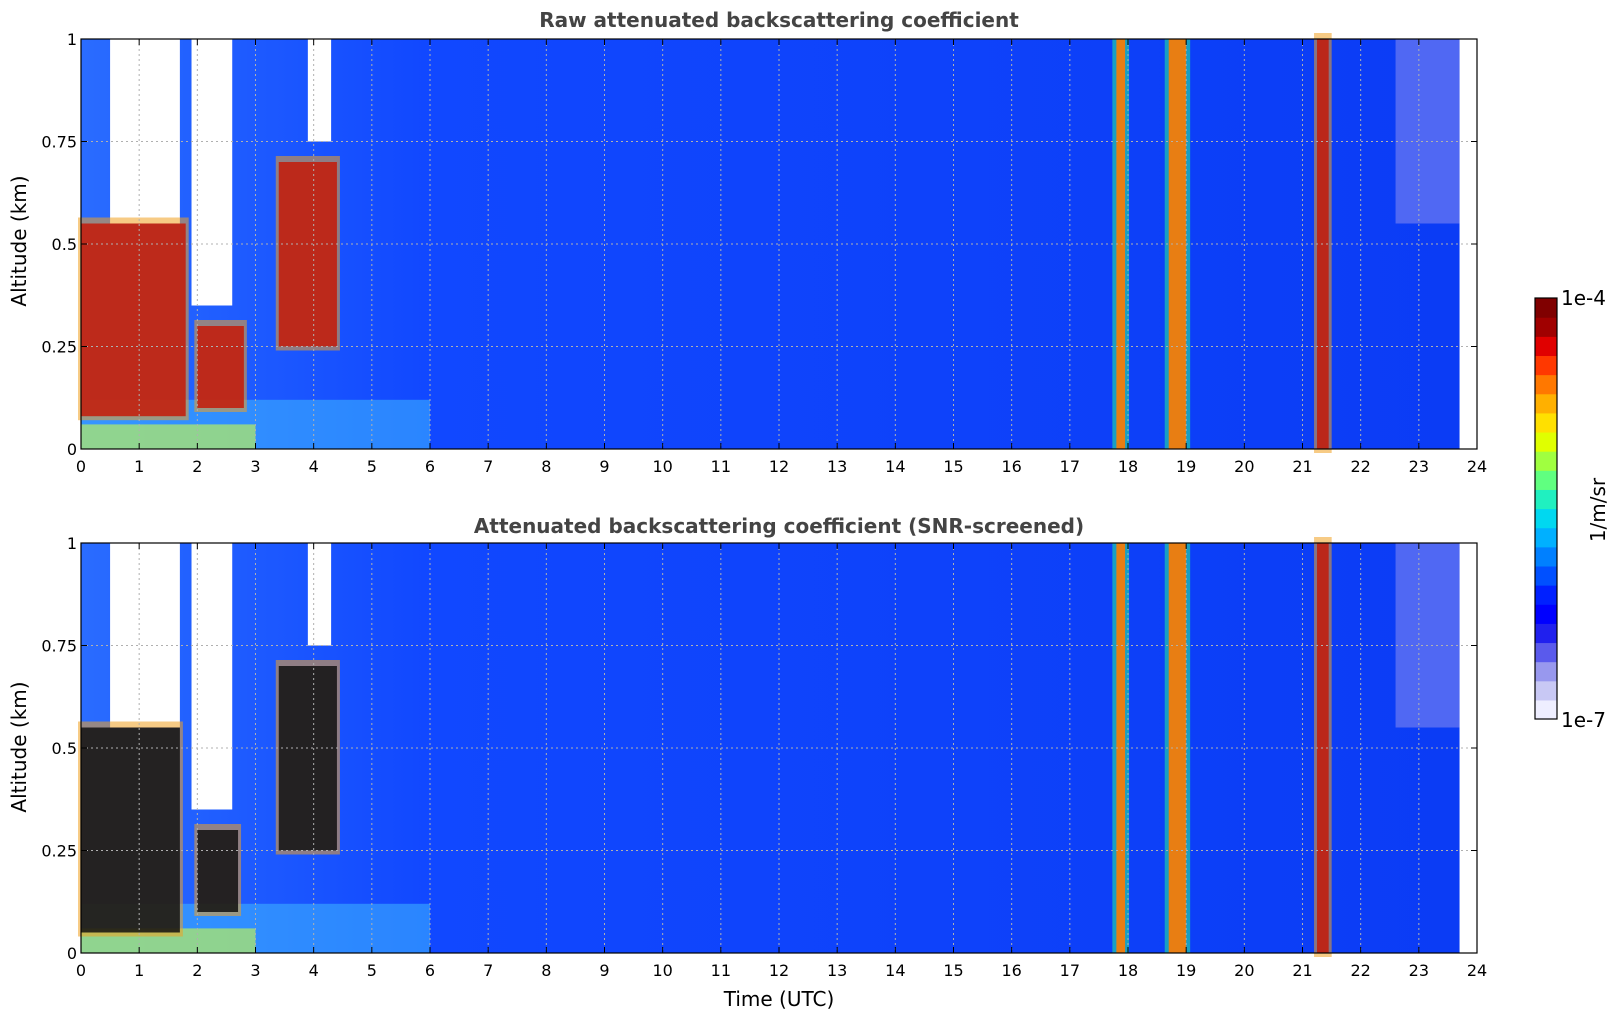 This screenshot has height=1020, width=1621. Describe the element at coordinates (1477, 970) in the screenshot. I see `x-tick-label: 24` at that location.